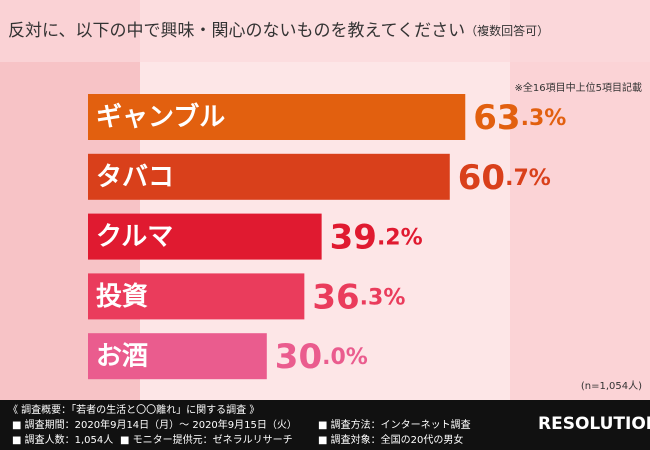 Image resolution: width=650 pixels, height=450 pixels. What do you see at coordinates (578, 87) in the screenshot?
I see `note: ※全16項目中上位5項目記載` at bounding box center [578, 87].